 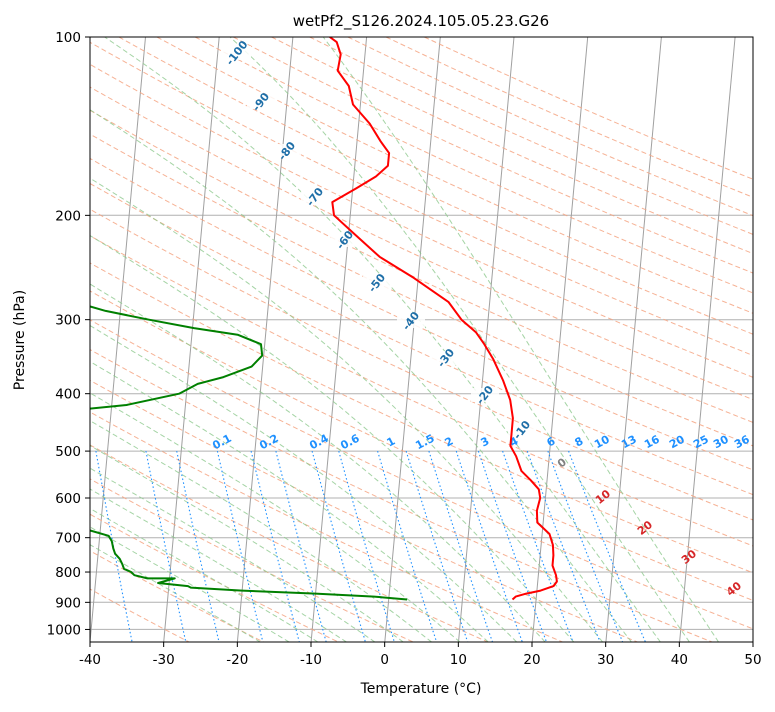 I want to click on x-tick-label: 0, so click(x=384, y=660).